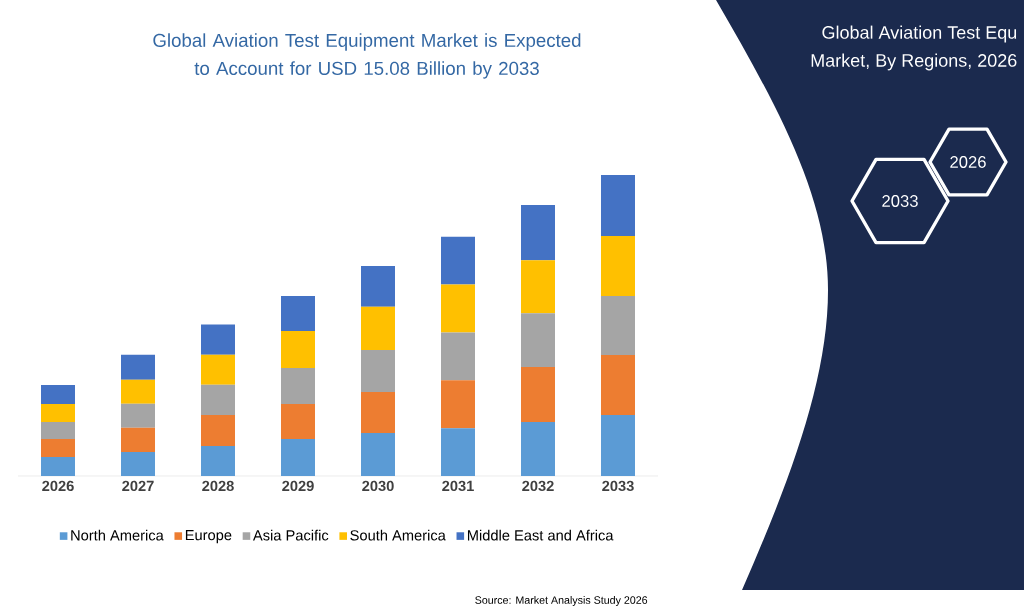 This screenshot has height=615, width=1024. Describe the element at coordinates (968, 162) in the screenshot. I see `text: 2026` at that location.